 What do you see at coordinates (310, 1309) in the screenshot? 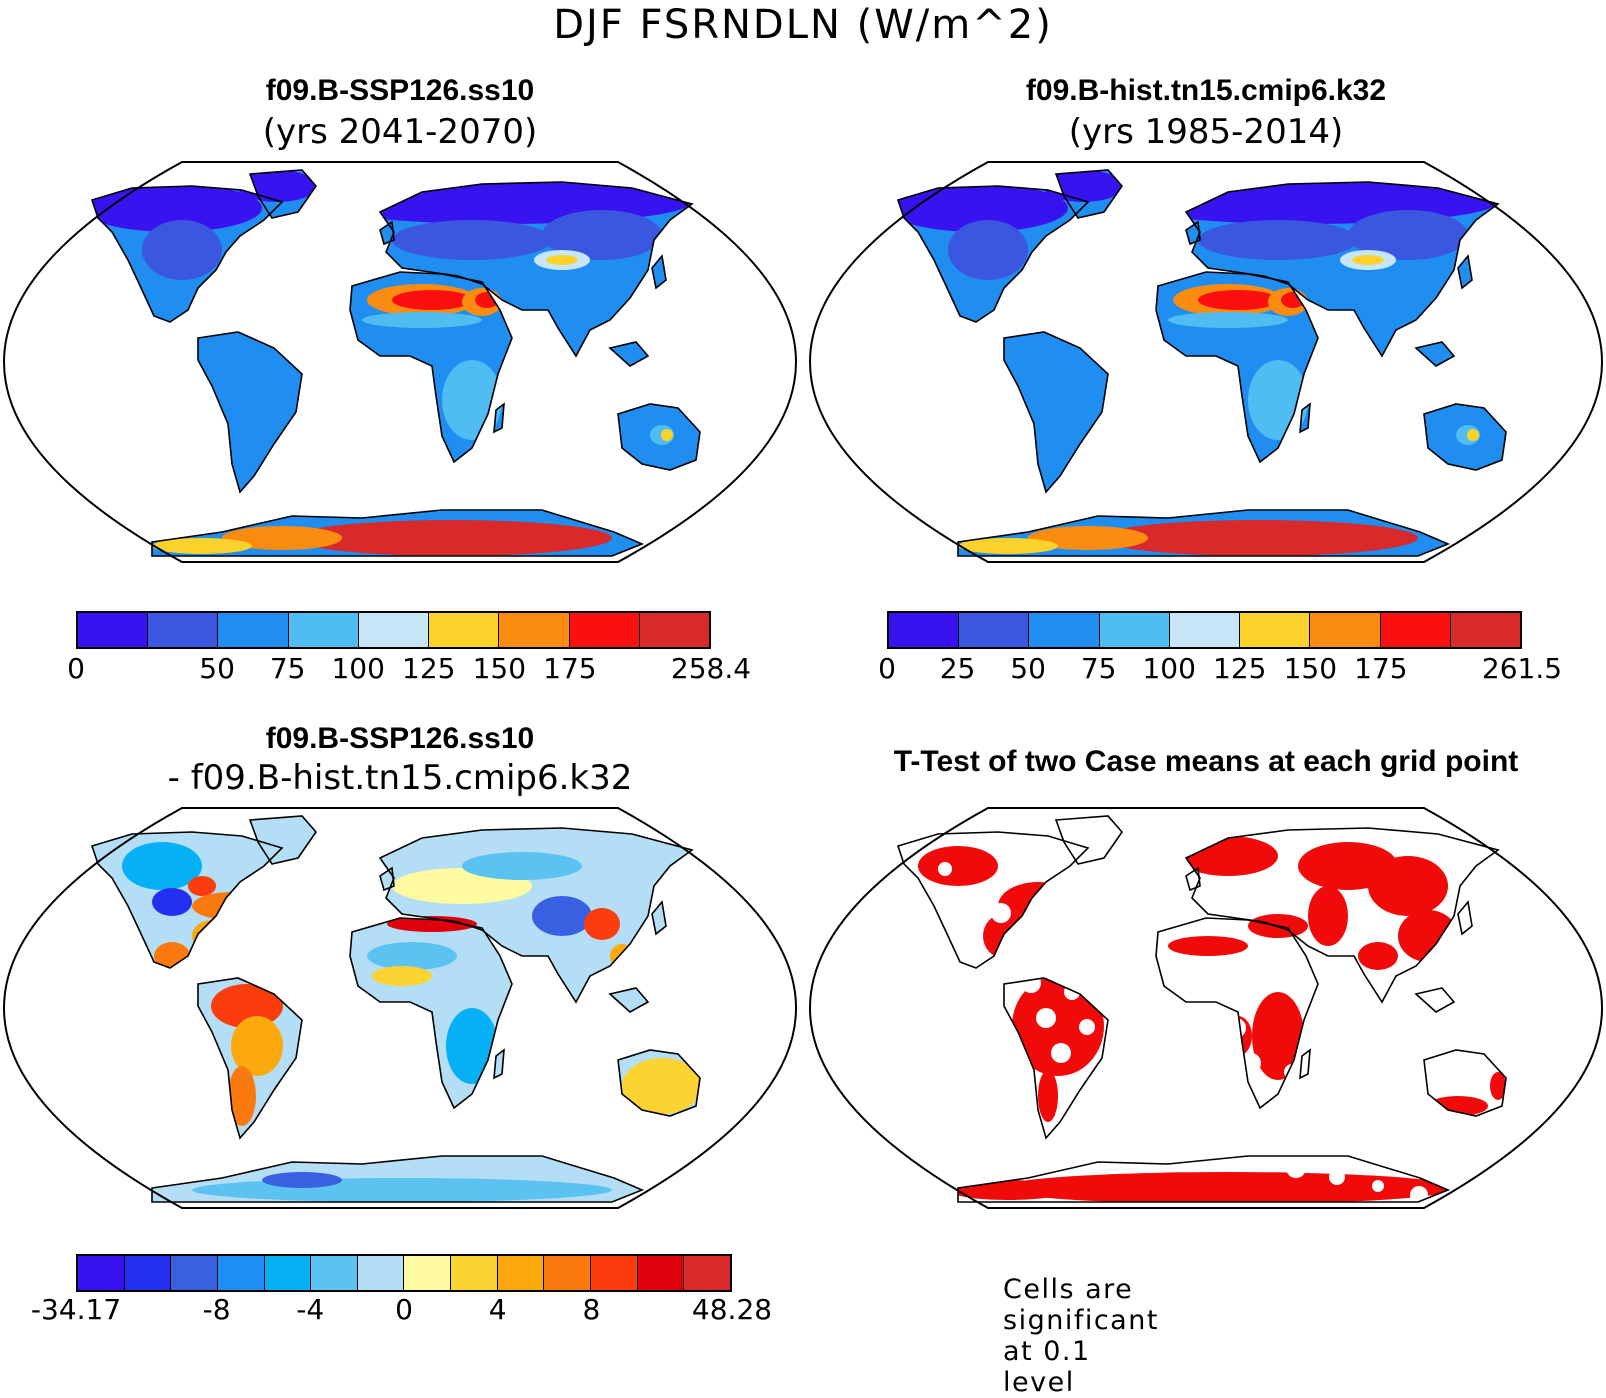
I see `colorbar-tick-label: -4` at bounding box center [310, 1309].